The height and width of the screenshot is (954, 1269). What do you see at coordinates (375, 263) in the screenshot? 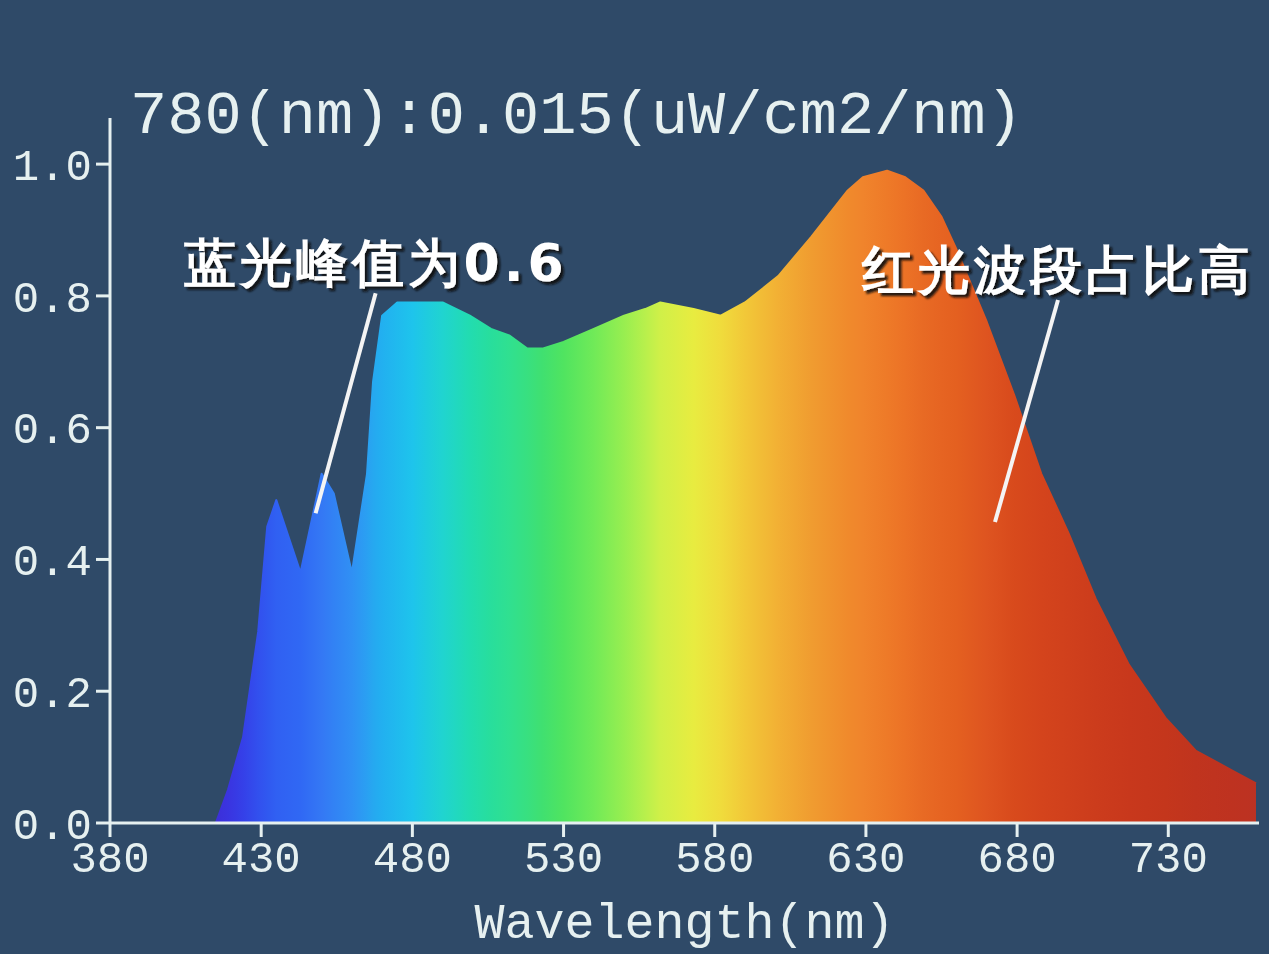
I see `annotation: 蓝光峰值为0.6` at bounding box center [375, 263].